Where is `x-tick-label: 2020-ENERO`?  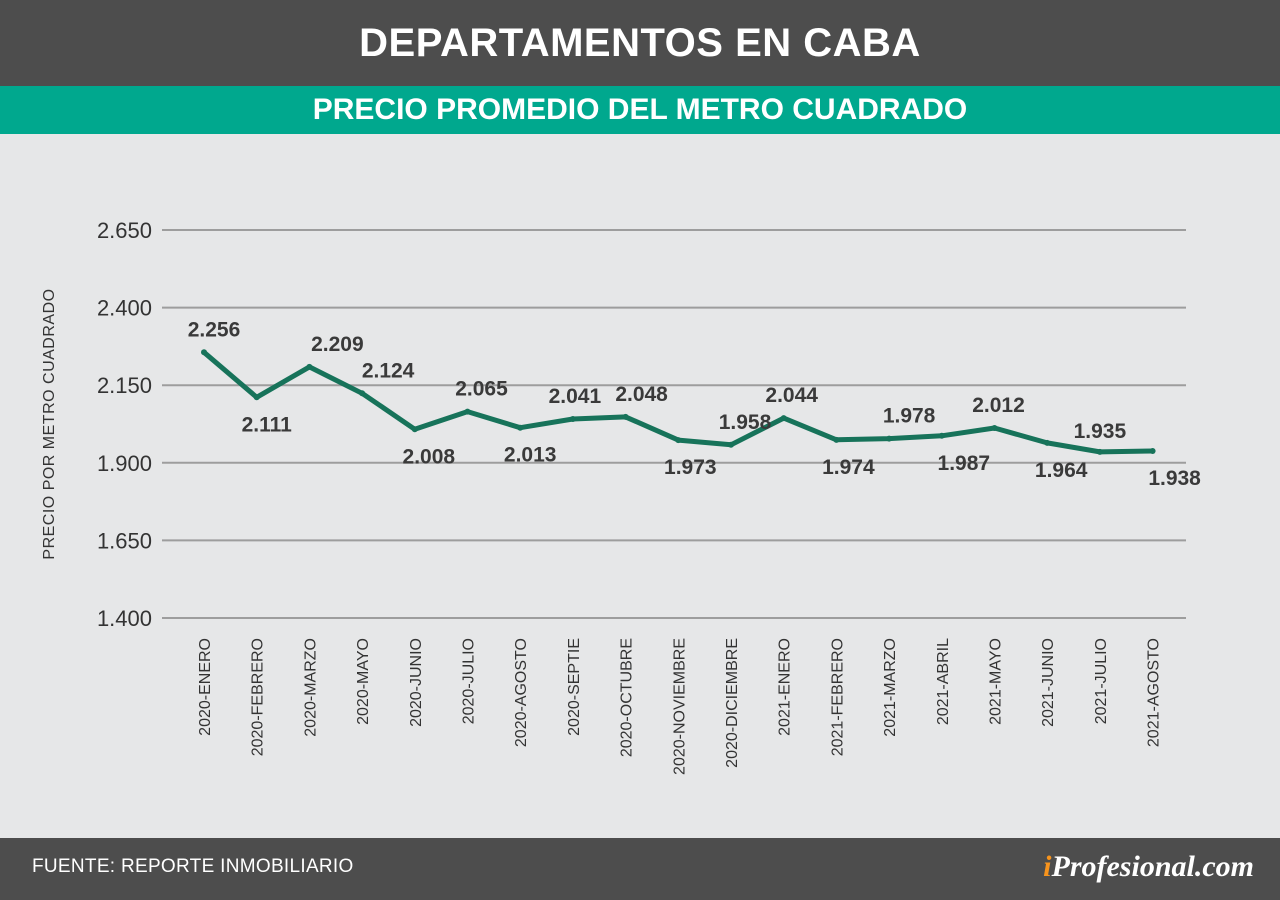 x-tick-label: 2020-ENERO is located at coordinates (205, 687).